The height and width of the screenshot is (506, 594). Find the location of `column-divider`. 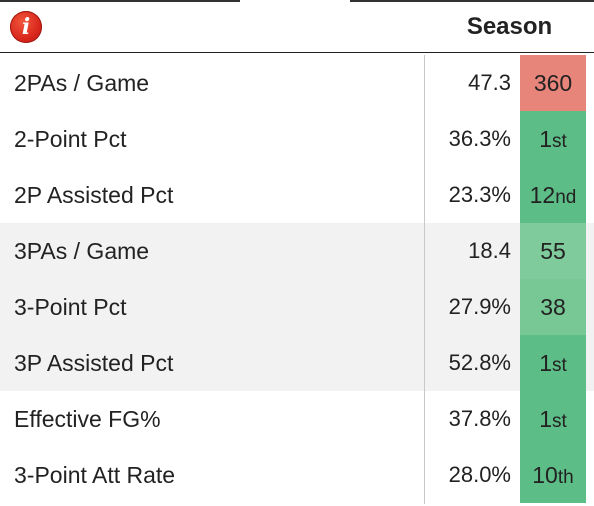

column-divider is located at coordinates (424, 279).